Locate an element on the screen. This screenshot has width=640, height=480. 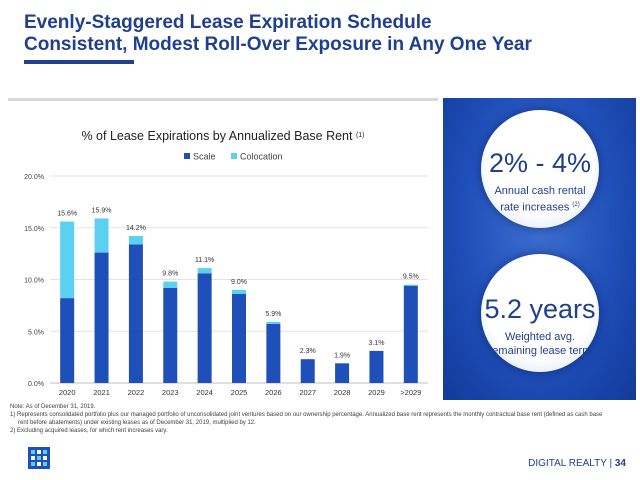
digital-realty-logo-icon is located at coordinates (39, 458).